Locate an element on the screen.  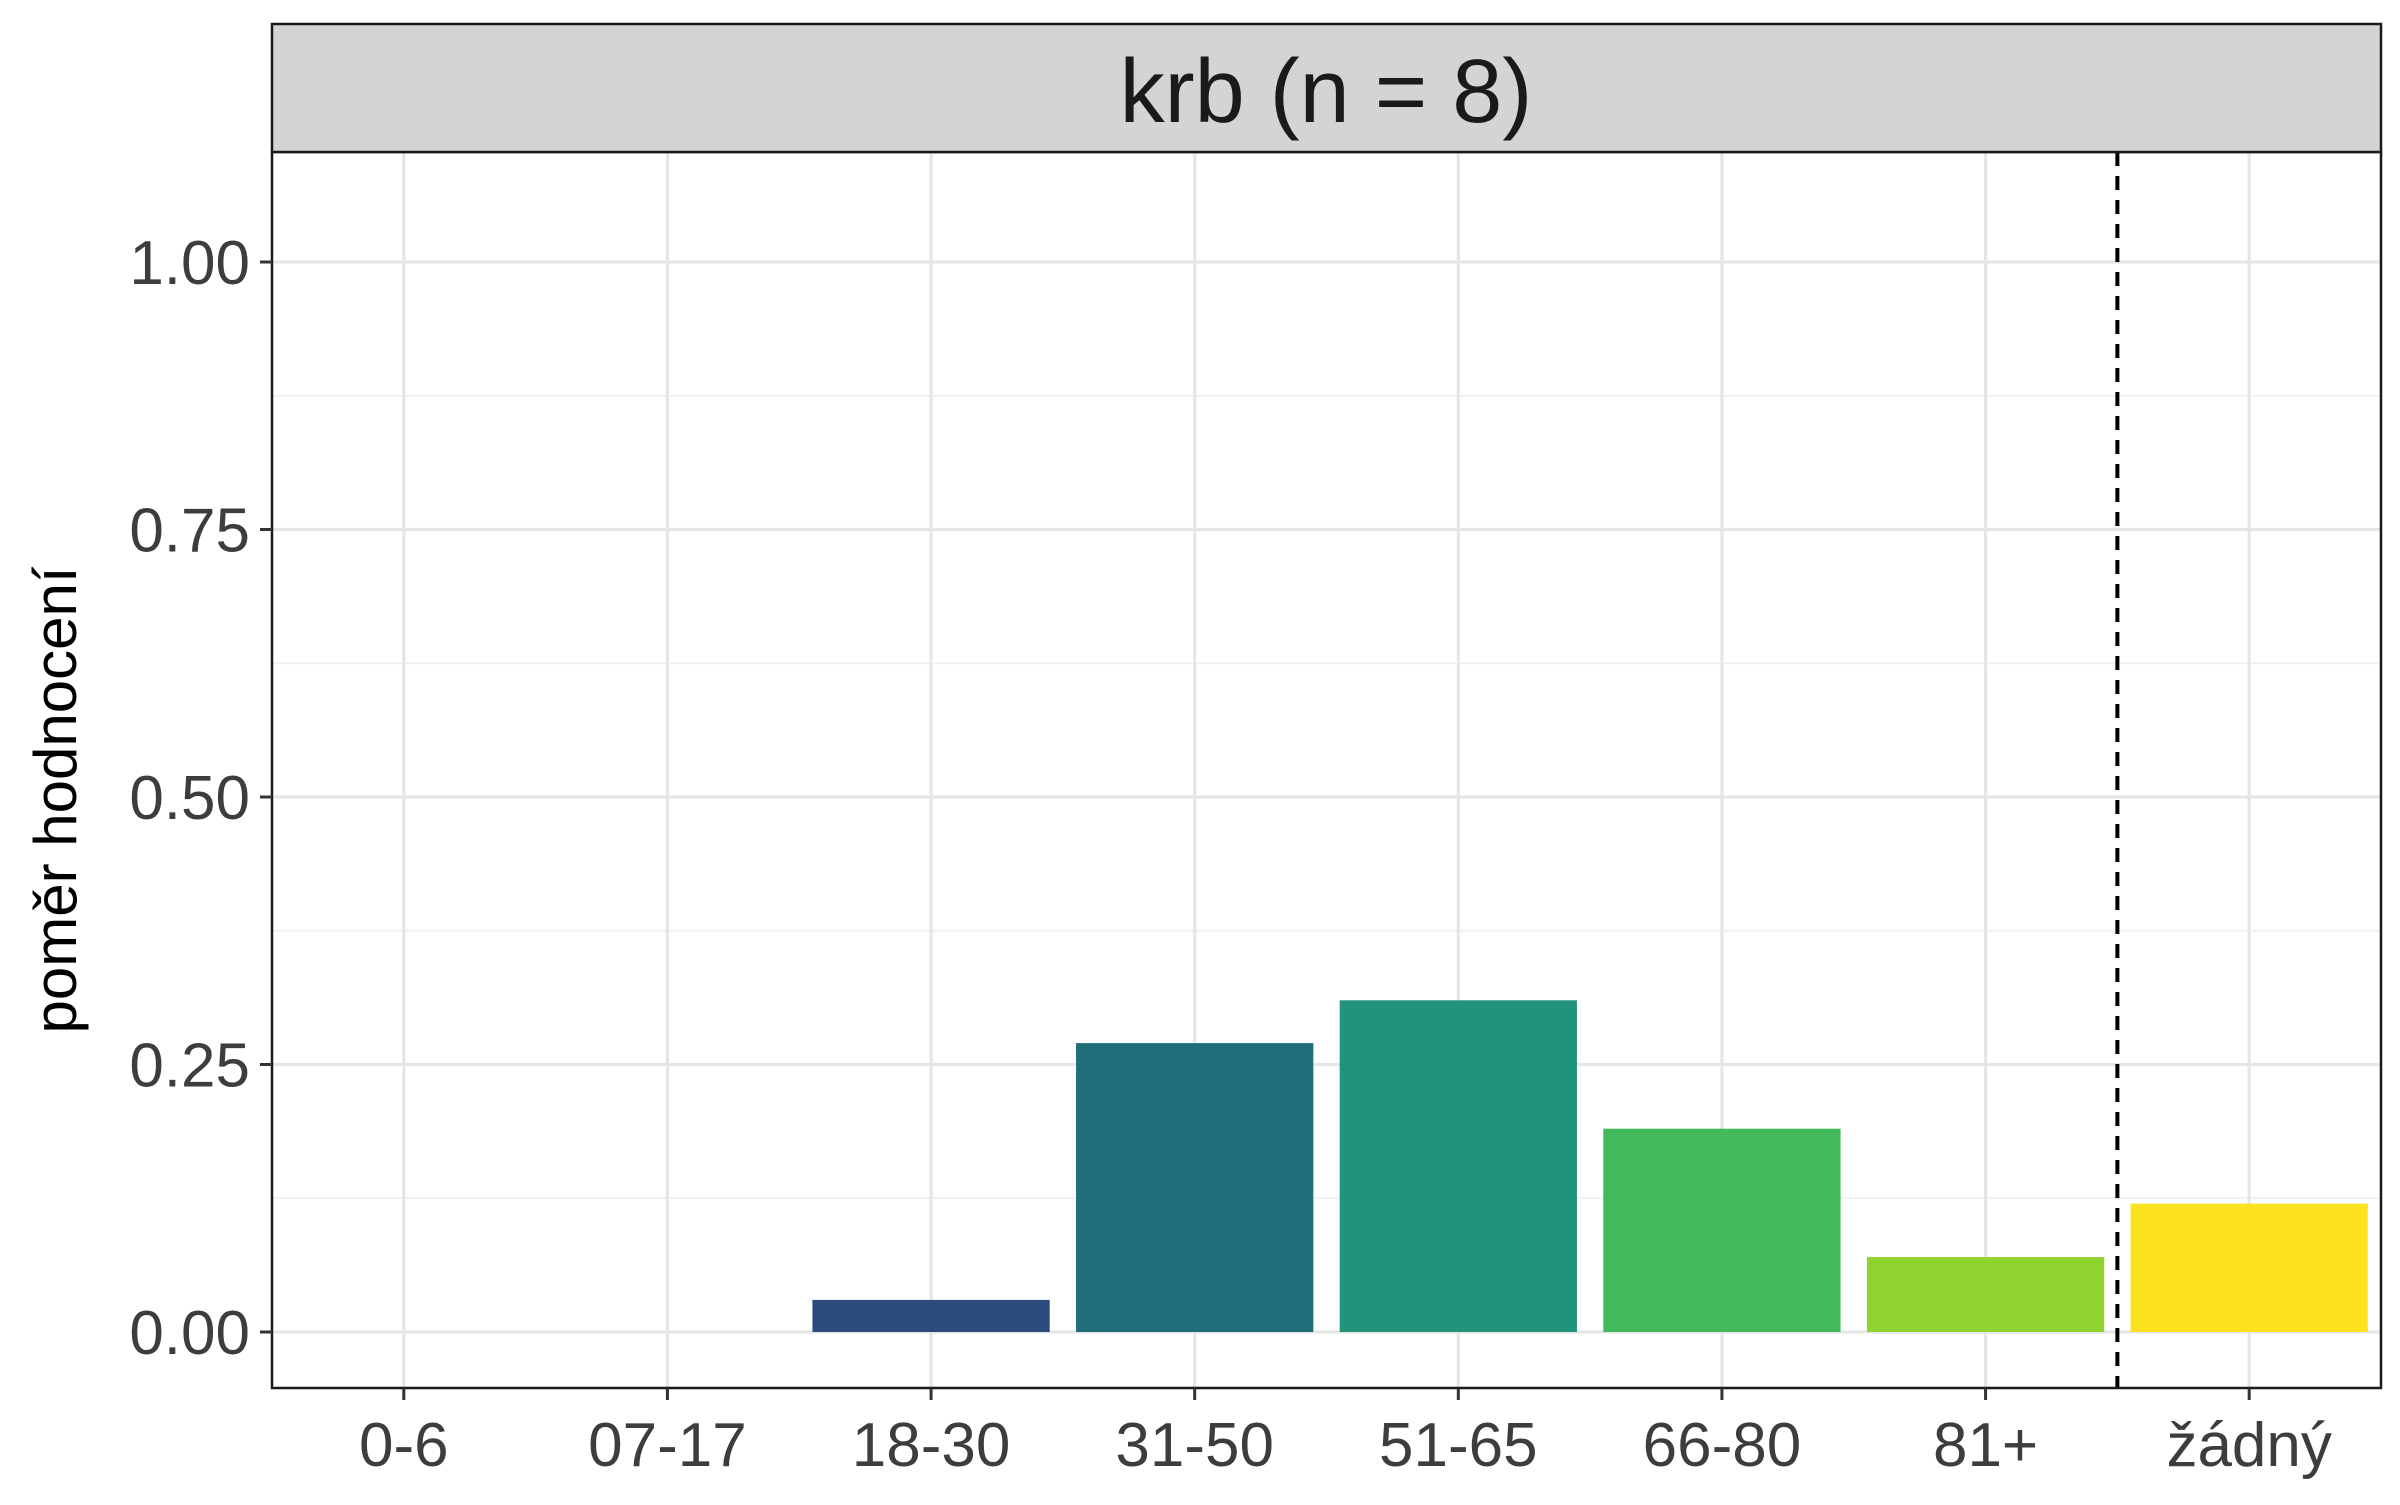
x-tick-label: 31-50 is located at coordinates (1194, 1445).